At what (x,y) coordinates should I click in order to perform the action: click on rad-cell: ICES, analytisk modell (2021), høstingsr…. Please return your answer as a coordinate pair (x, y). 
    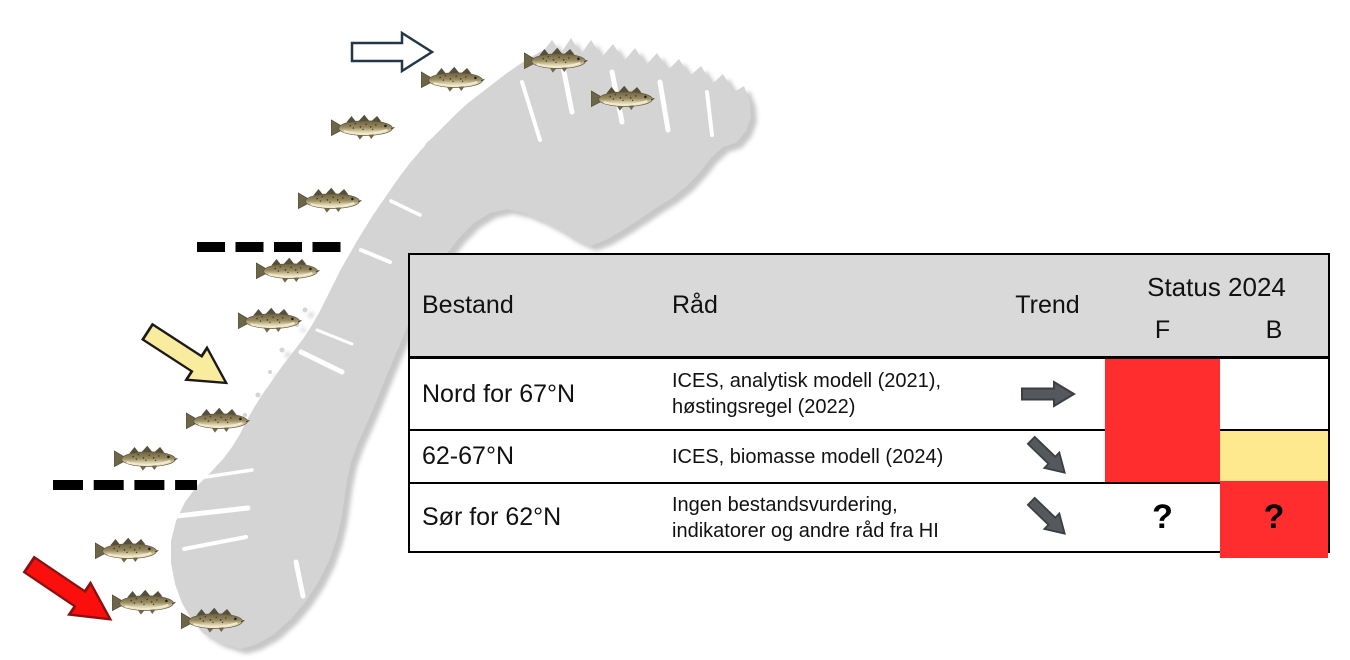
    Looking at the image, I should click on (807, 394).